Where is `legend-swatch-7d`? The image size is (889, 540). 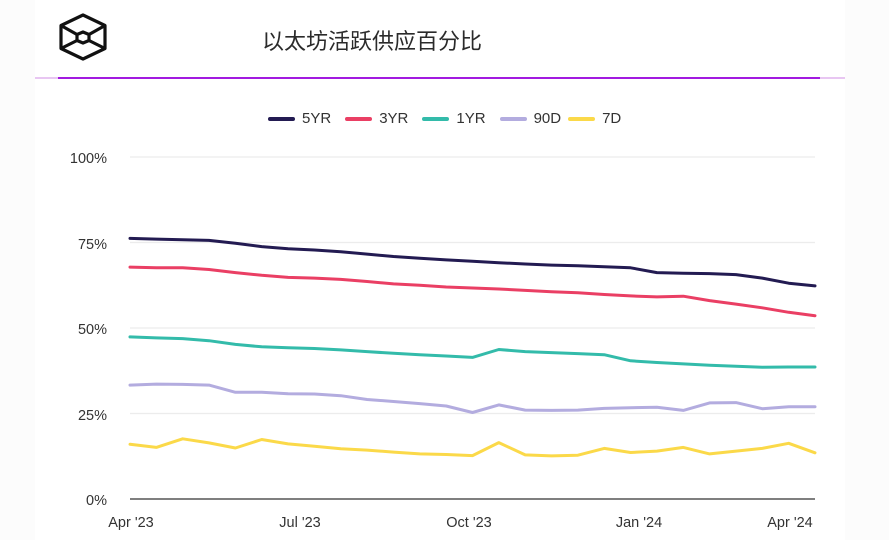
legend-swatch-7d is located at coordinates (582, 118).